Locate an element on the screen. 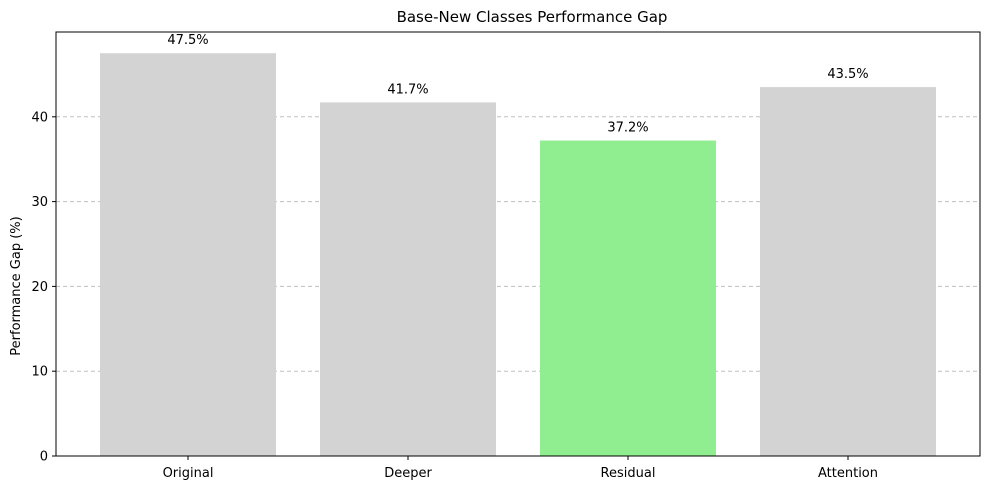 The width and height of the screenshot is (989, 494). bar-original is located at coordinates (188, 254).